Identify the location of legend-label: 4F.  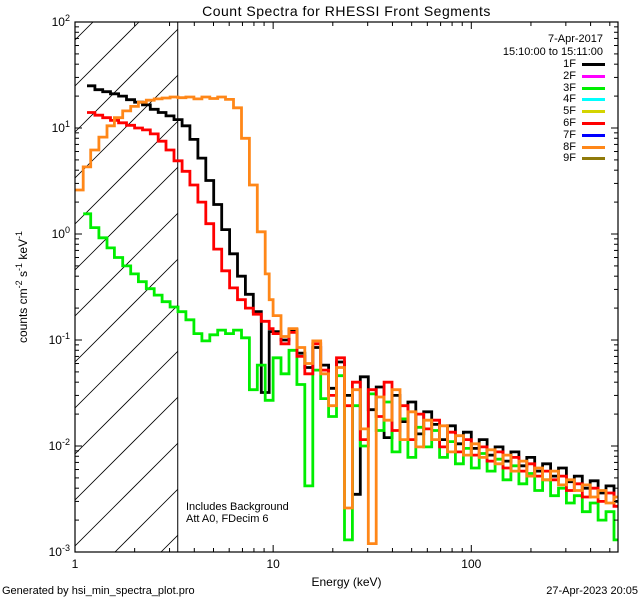
(569, 99).